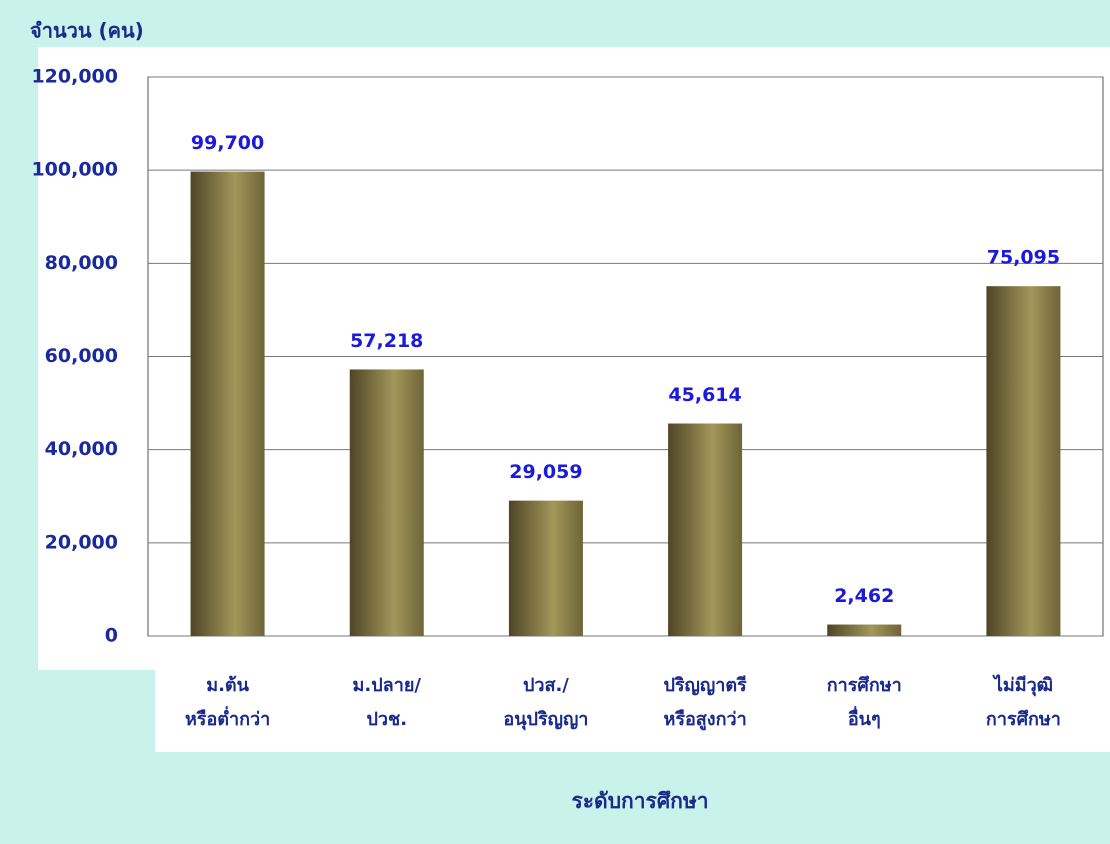  I want to click on y-tick-label: 40,000, so click(81, 449).